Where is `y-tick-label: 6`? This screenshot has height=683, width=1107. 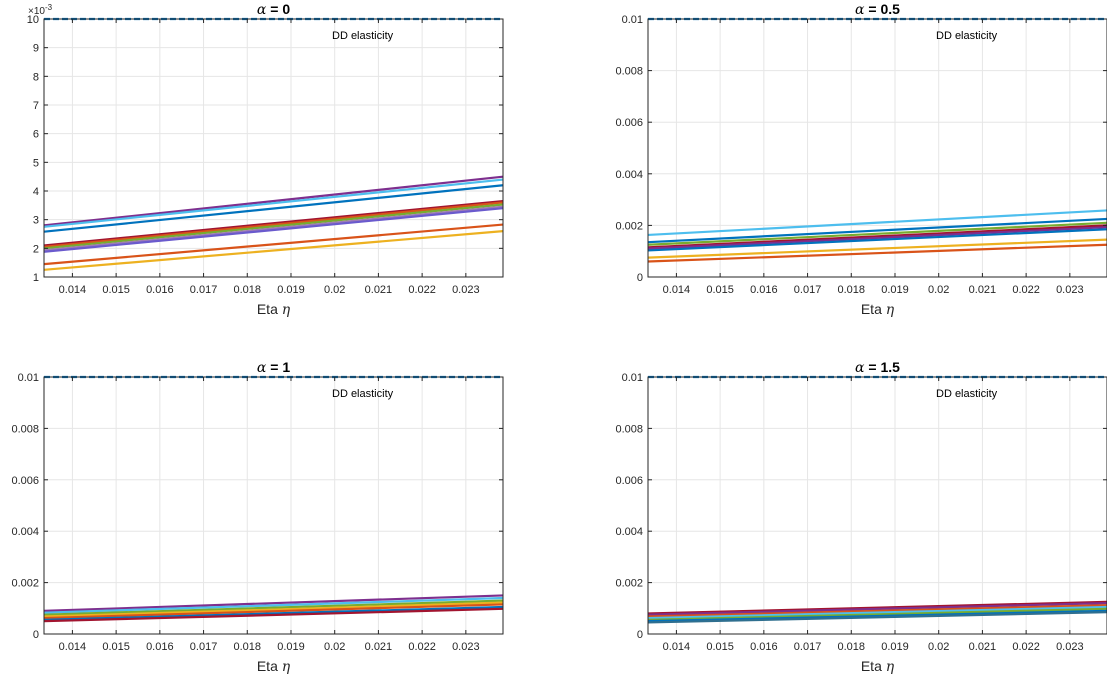
y-tick-label: 6 is located at coordinates (36, 135).